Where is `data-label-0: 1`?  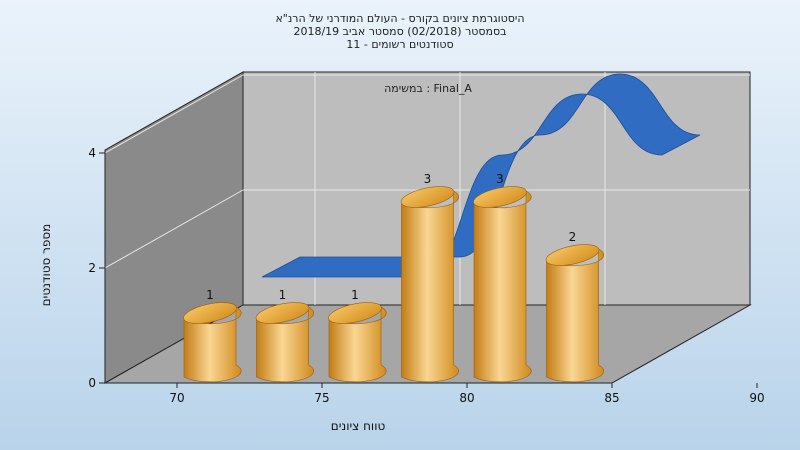
data-label-0: 1 is located at coordinates (210, 295).